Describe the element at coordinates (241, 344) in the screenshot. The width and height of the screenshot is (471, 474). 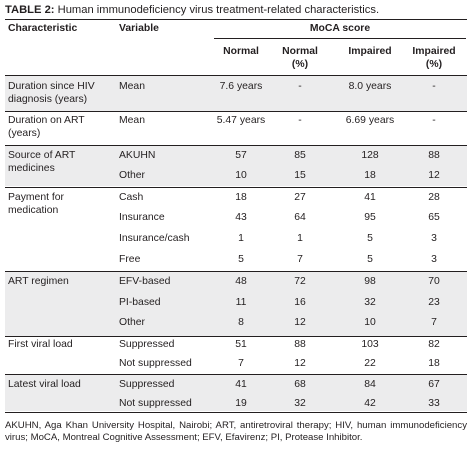
I see `cell-normal: 51` at that location.